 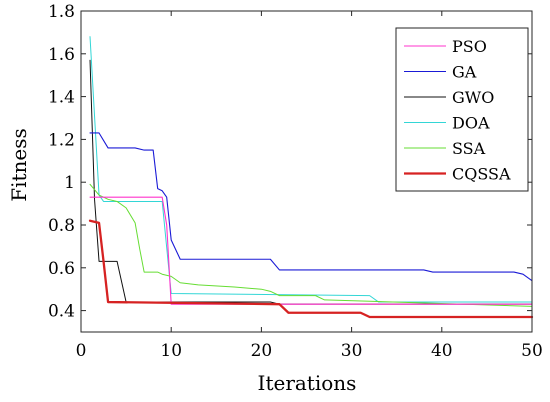 What do you see at coordinates (307, 383) in the screenshot?
I see `x-axis-title: Iterations` at bounding box center [307, 383].